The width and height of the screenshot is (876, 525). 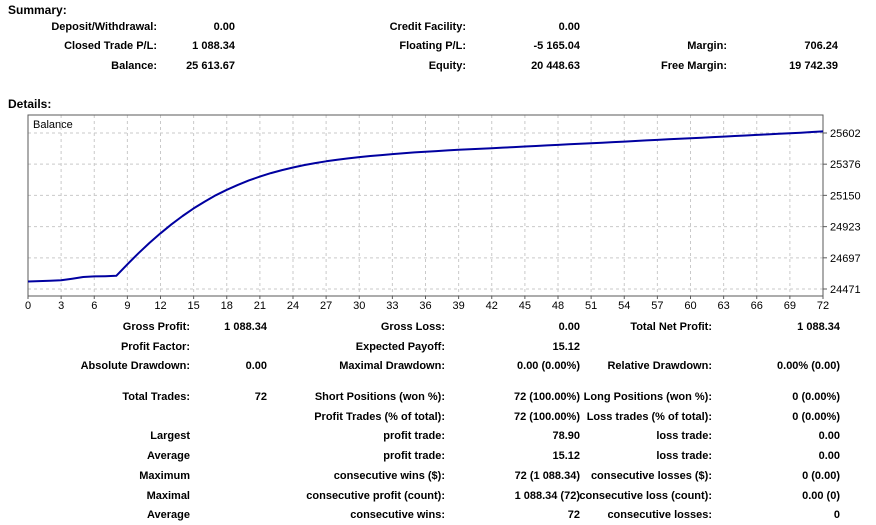 I want to click on stat-value: 0, so click(x=836, y=515).